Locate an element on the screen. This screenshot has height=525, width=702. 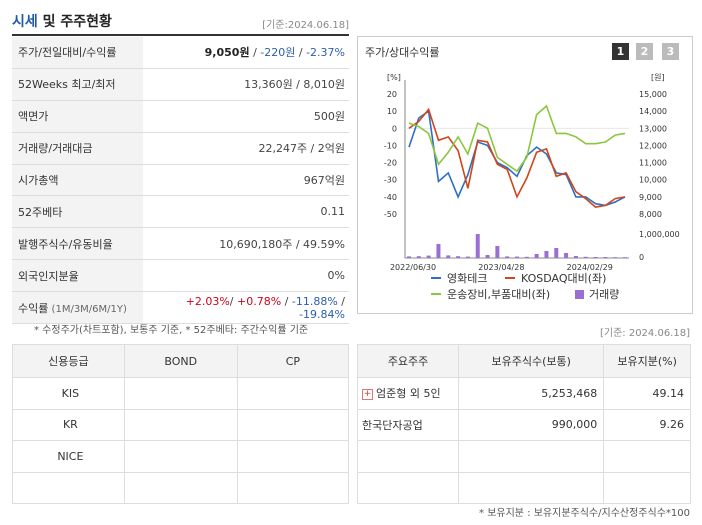
info-row: 거래량/거래대금 22,247주 / 2억원 is located at coordinates (180, 148).